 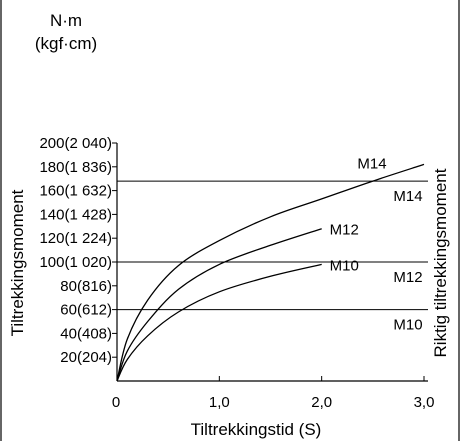 I want to click on unit-label-alt: (kgf·cm), so click(x=66, y=43).